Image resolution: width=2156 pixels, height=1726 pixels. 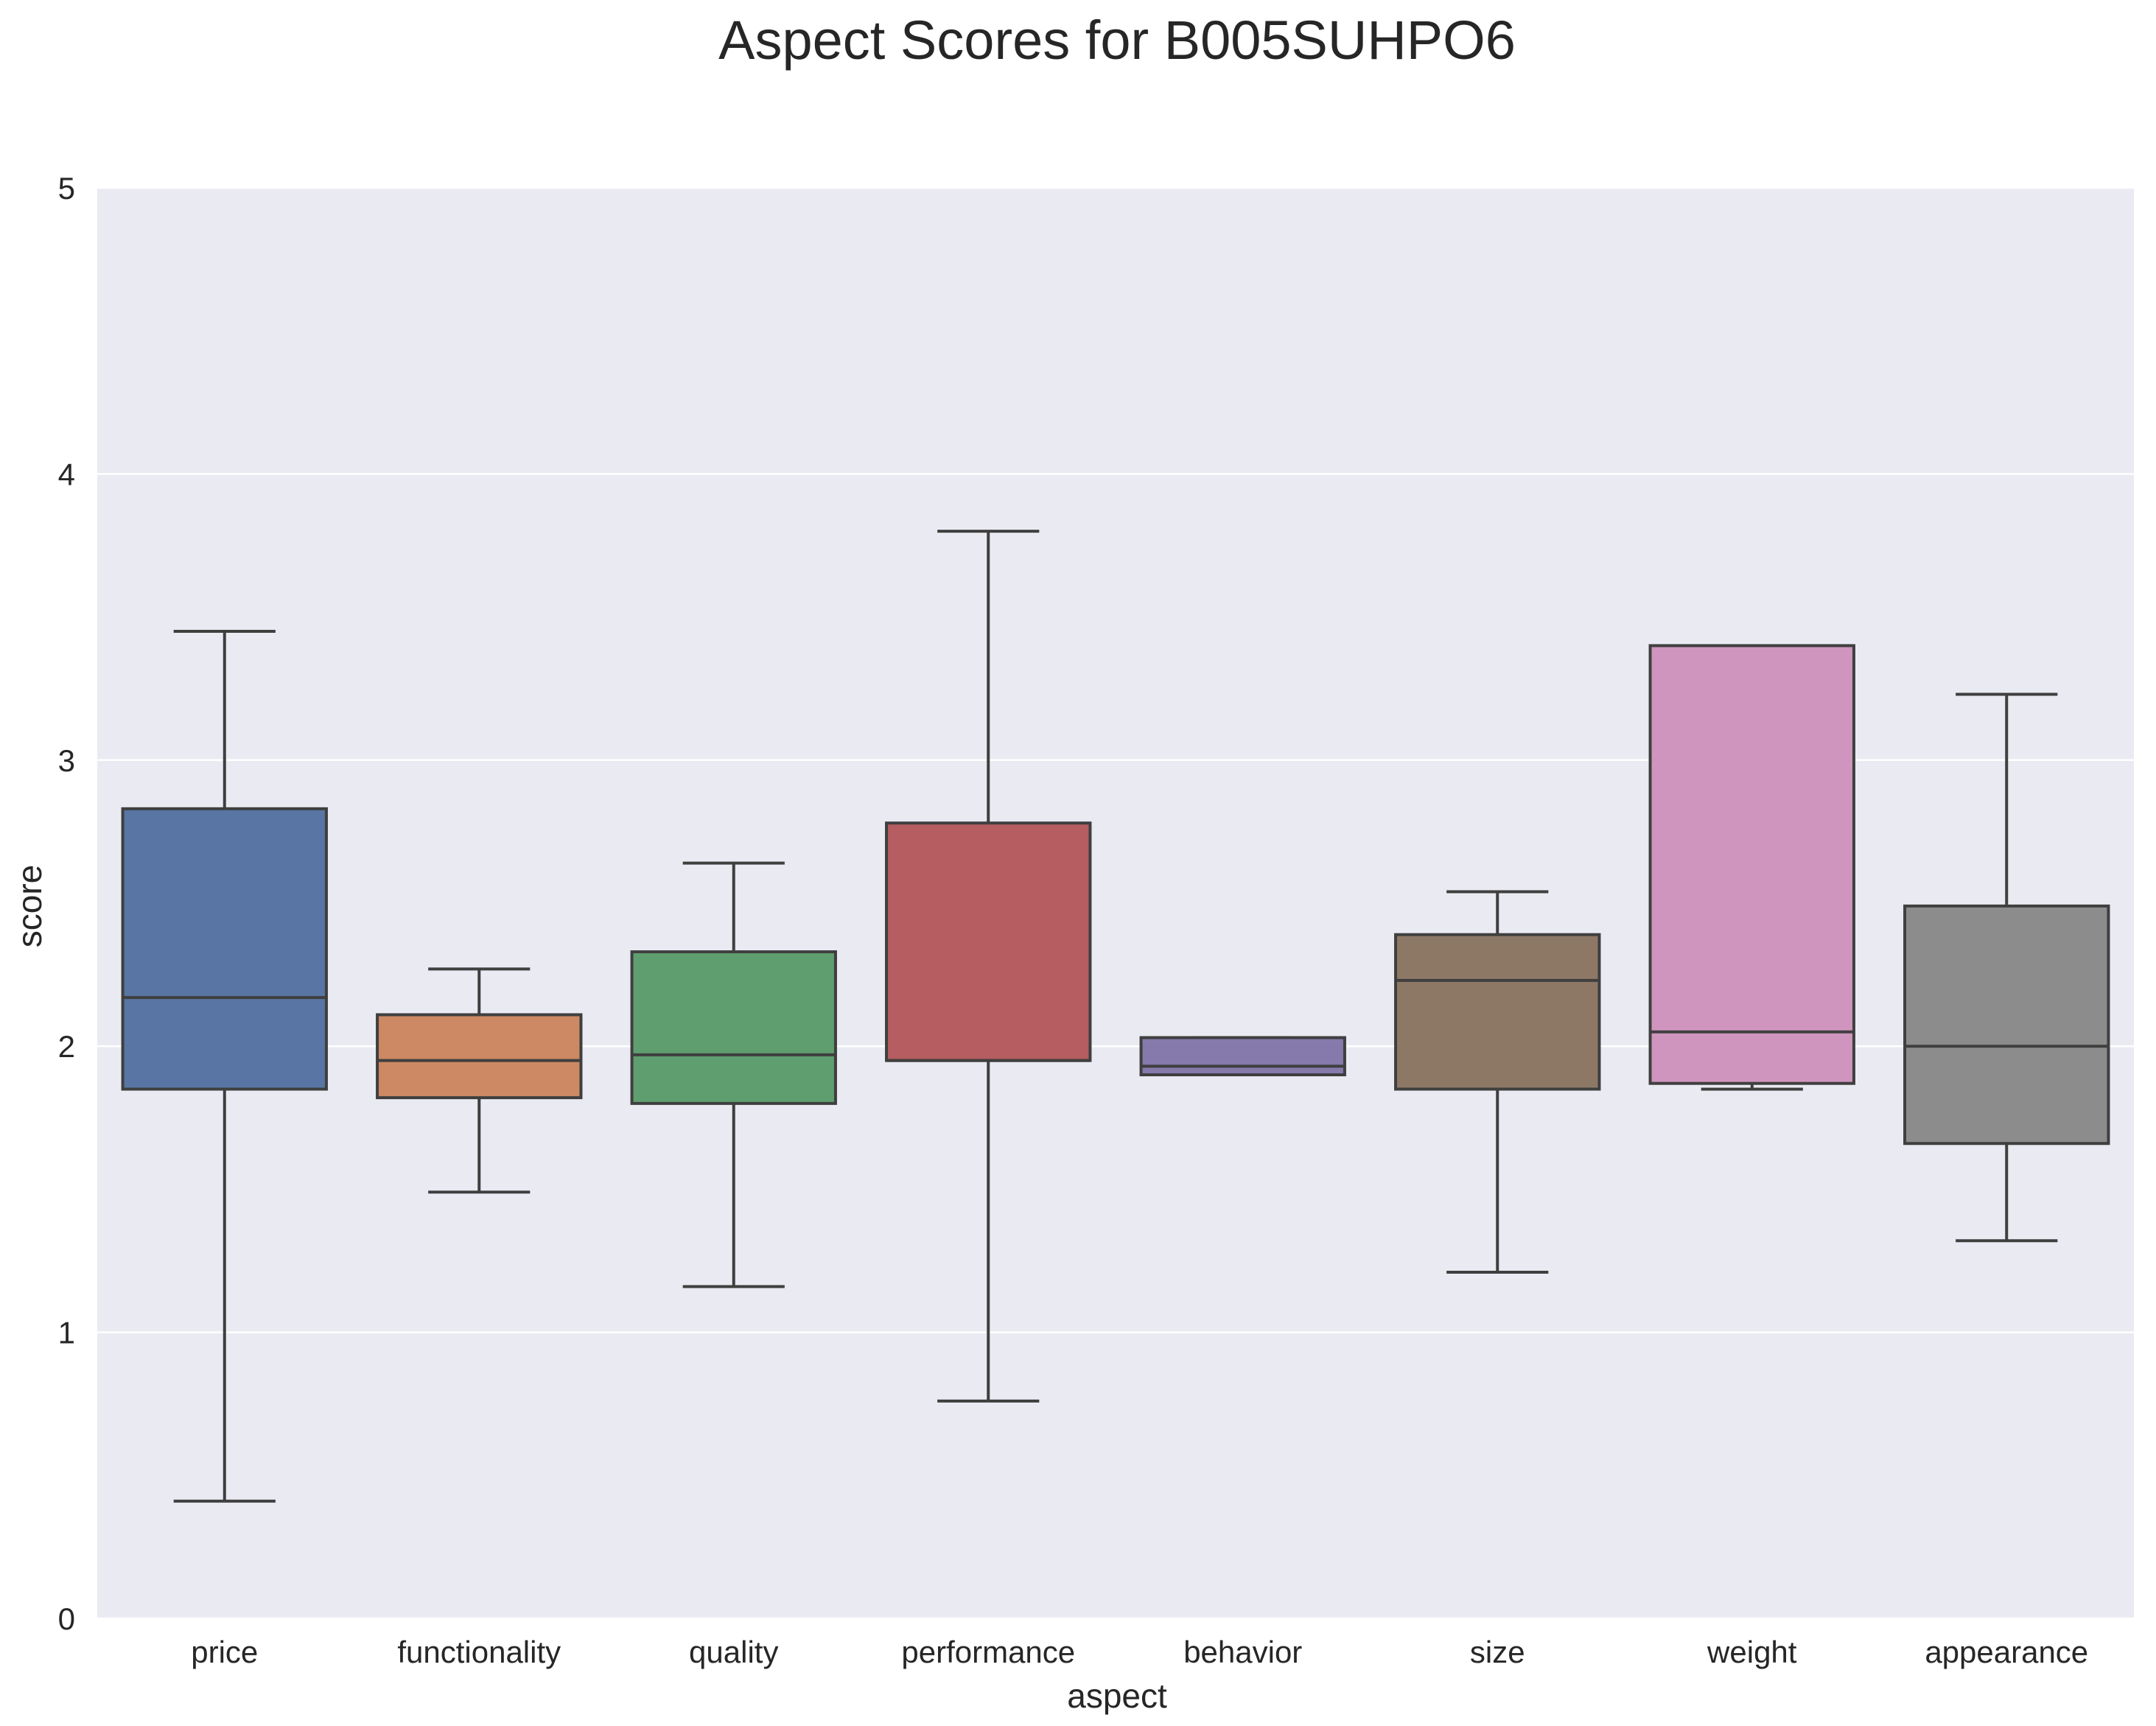 What do you see at coordinates (988, 1652) in the screenshot?
I see `x-tick-label: performance` at bounding box center [988, 1652].